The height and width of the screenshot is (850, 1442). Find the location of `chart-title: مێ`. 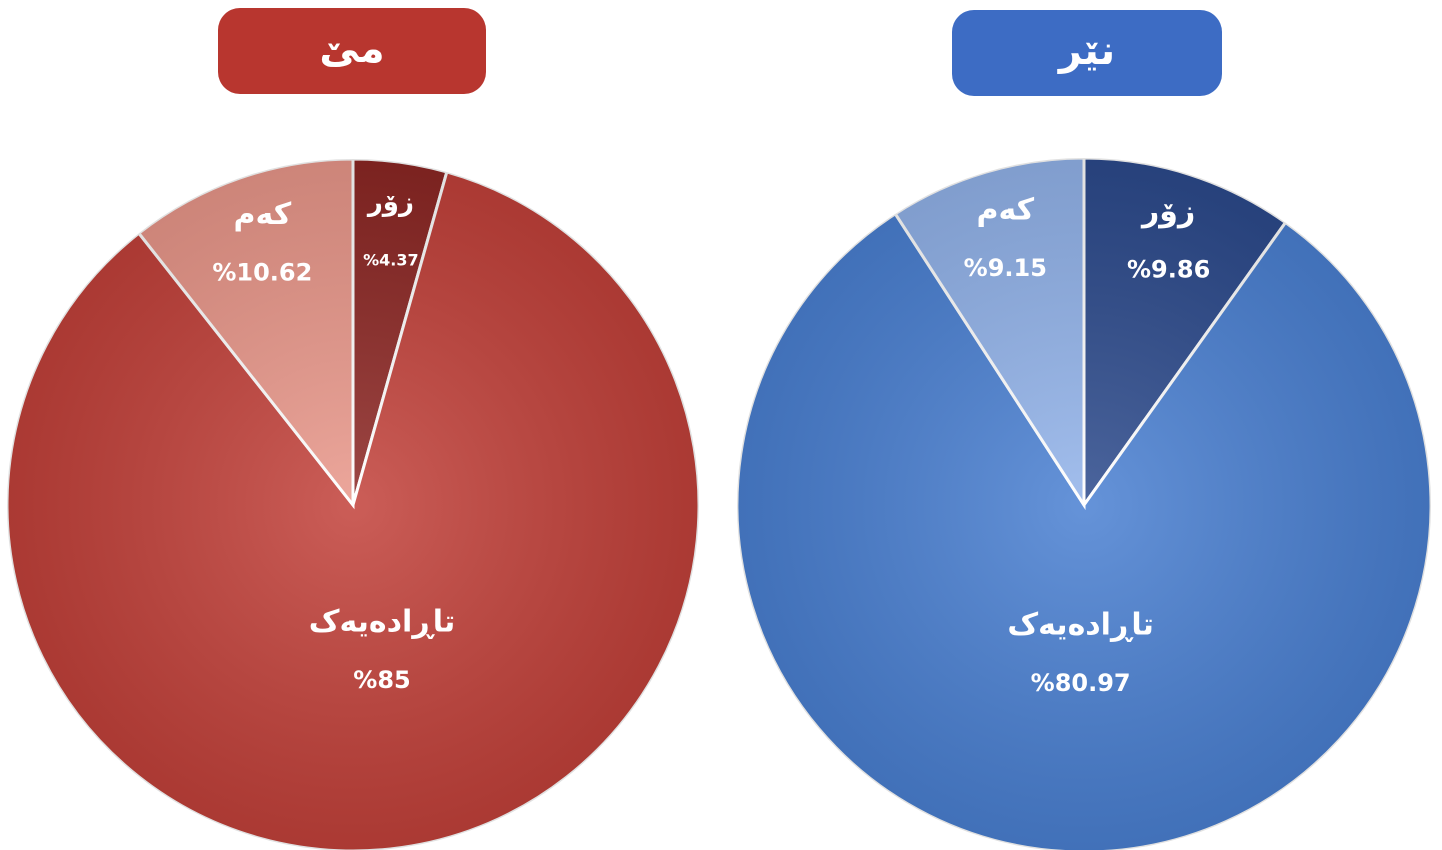

chart-title: مێ is located at coordinates (351, 49).